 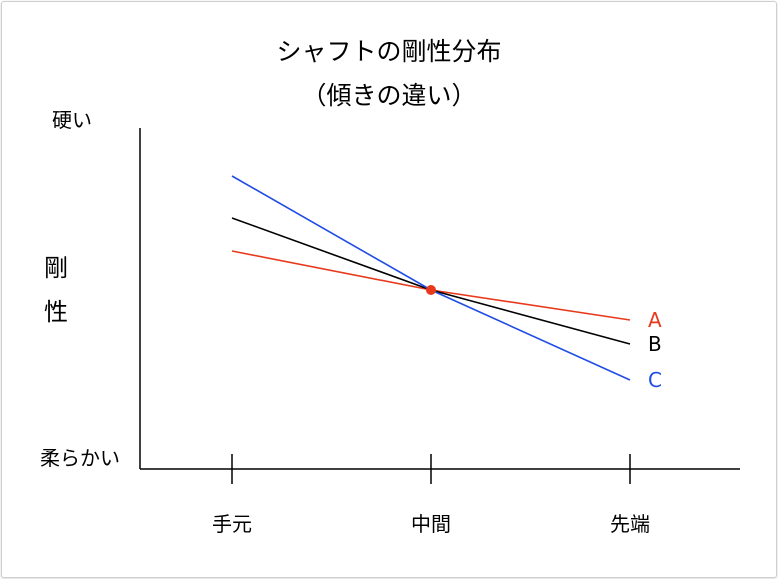 I want to click on series-label-a: A, so click(x=655, y=320).